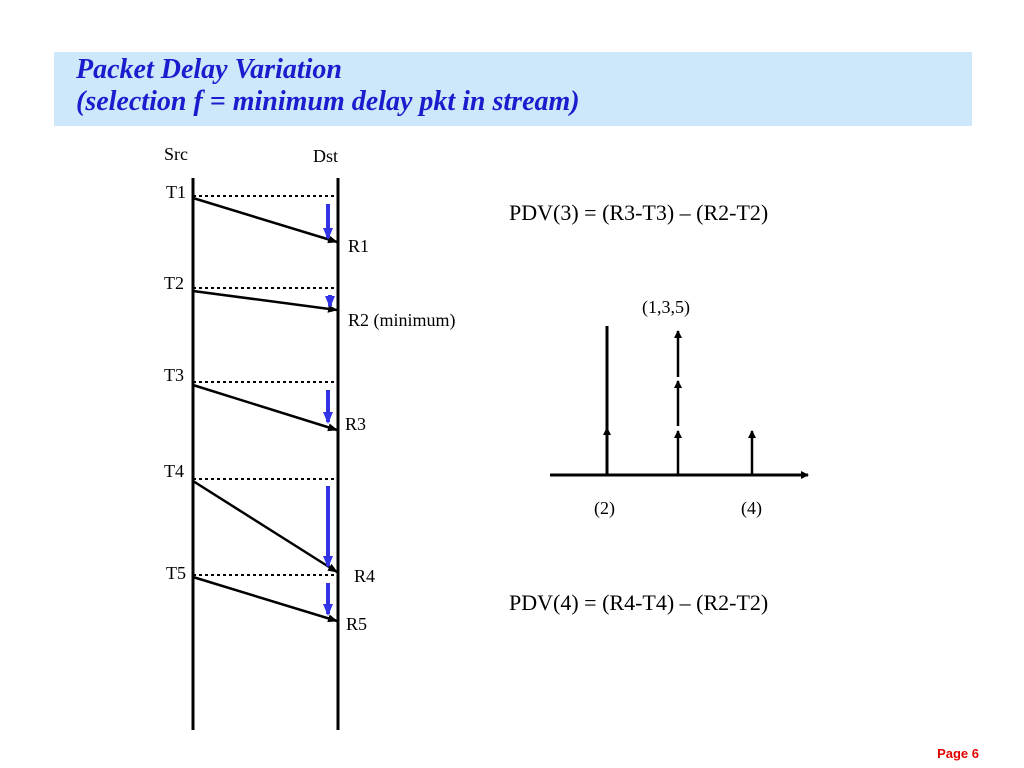 The width and height of the screenshot is (1024, 768). Describe the element at coordinates (402, 320) in the screenshot. I see `receive-label-r2: R2 (minimum)` at that location.